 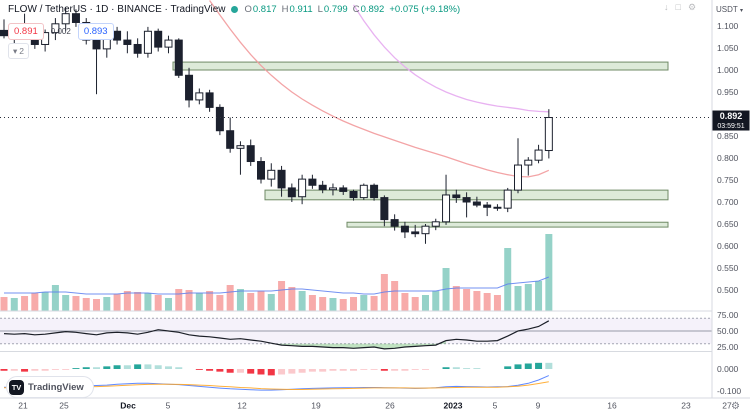 I want to click on time-axis: 21 25 Dec 5 12 19 26 2023 5 9 16 23 27 ⚙, so click(x=379, y=406).